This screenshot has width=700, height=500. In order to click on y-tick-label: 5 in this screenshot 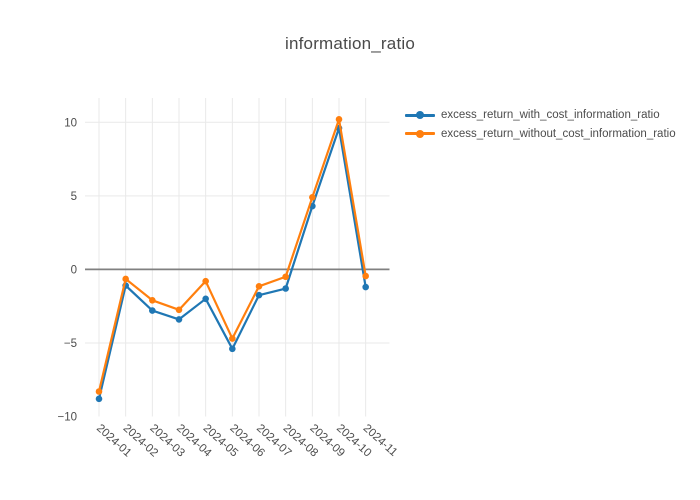, I will do `click(74, 197)`.